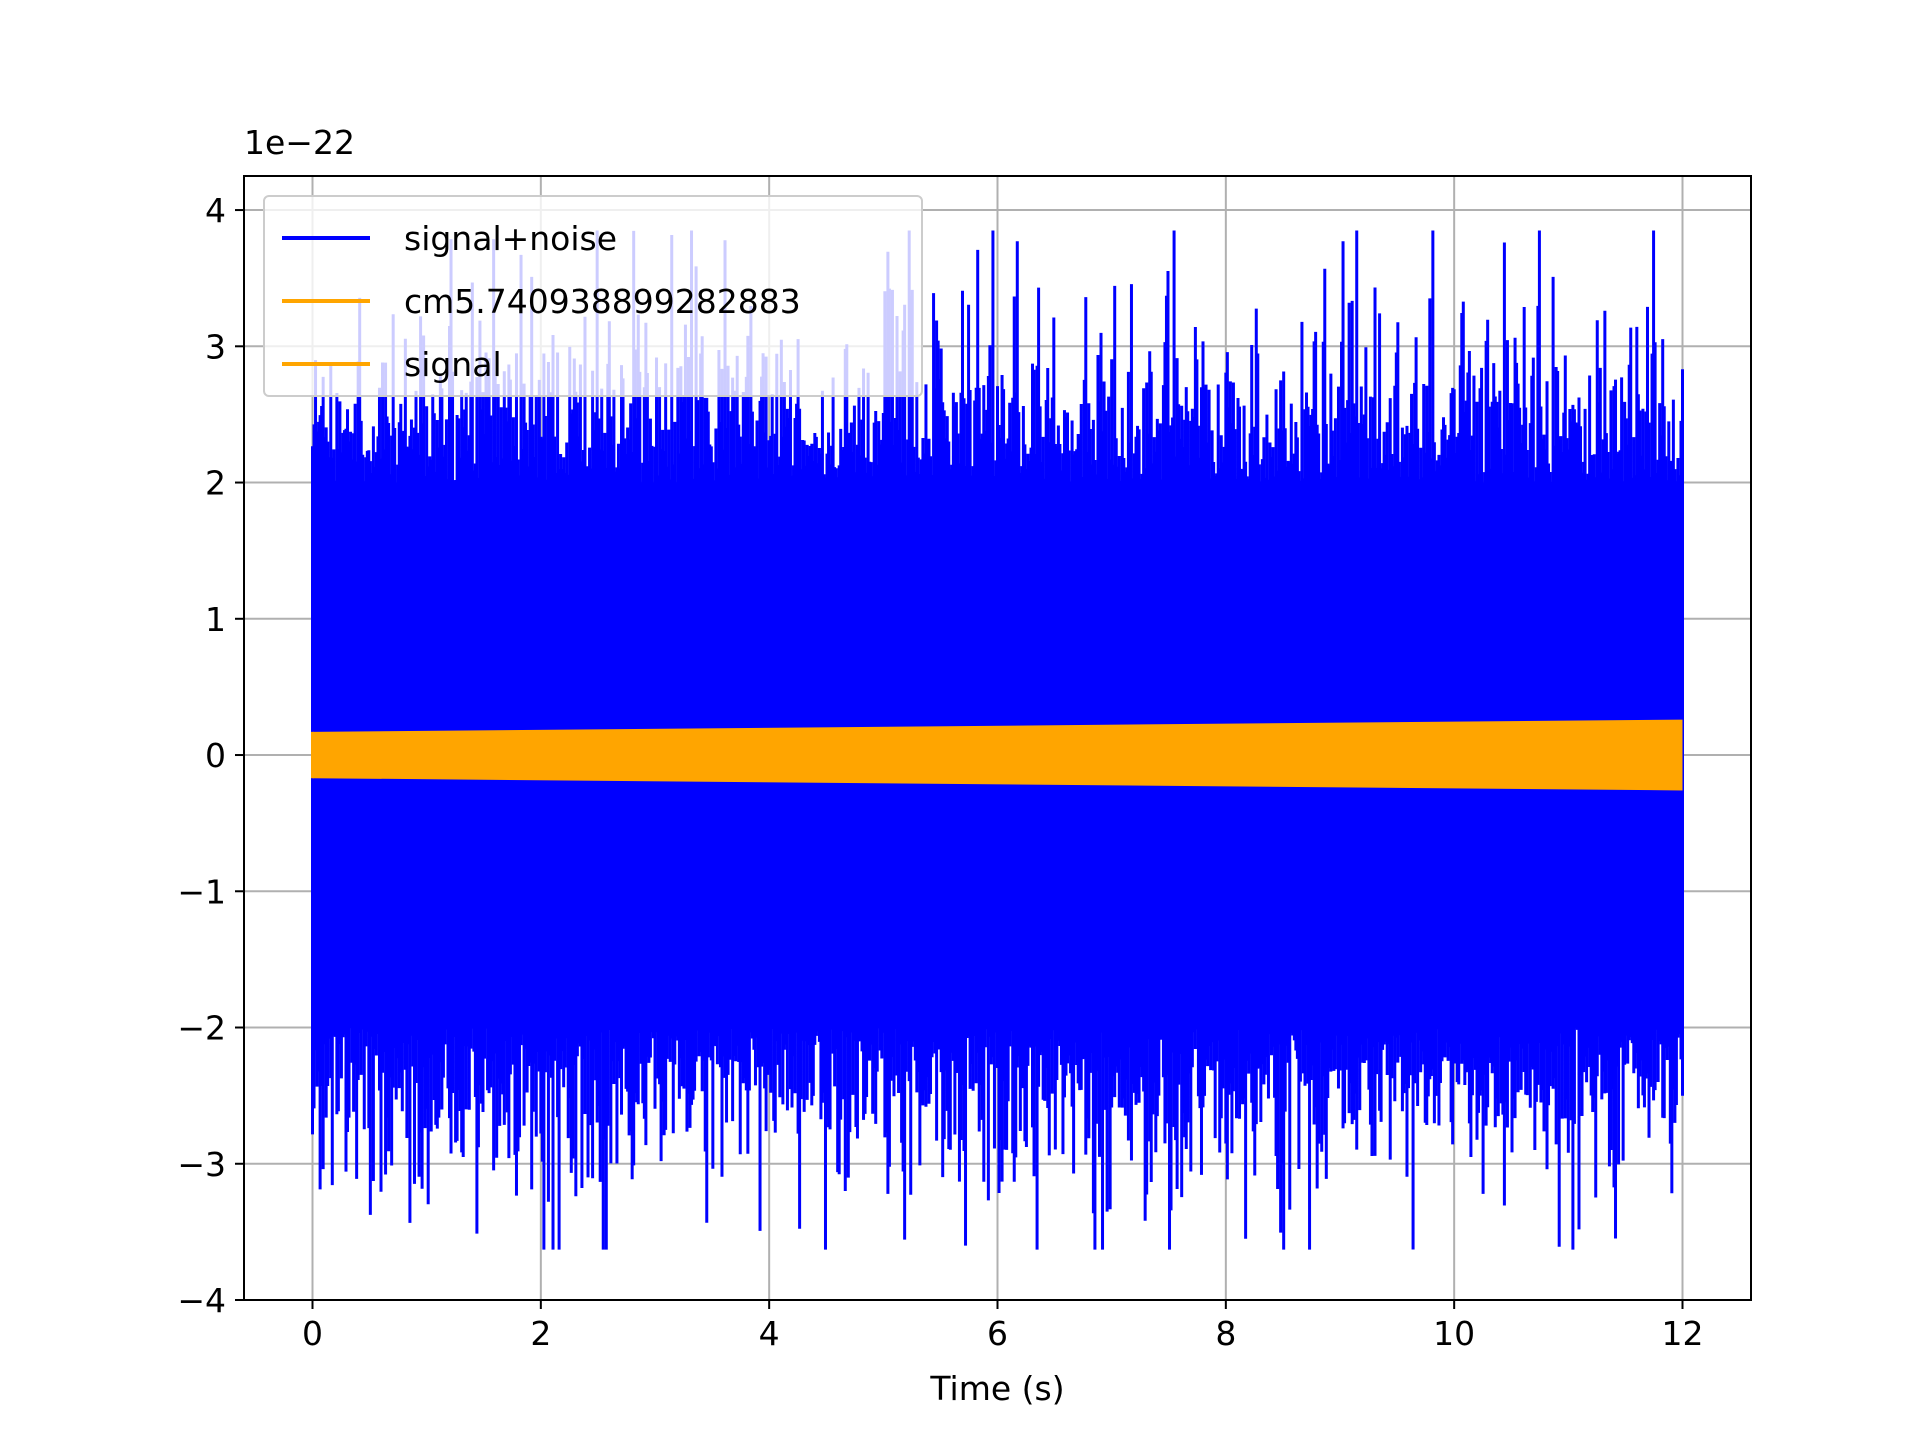 The image size is (1920, 1444). What do you see at coordinates (215, 346) in the screenshot?
I see `y-tick-label: 3` at bounding box center [215, 346].